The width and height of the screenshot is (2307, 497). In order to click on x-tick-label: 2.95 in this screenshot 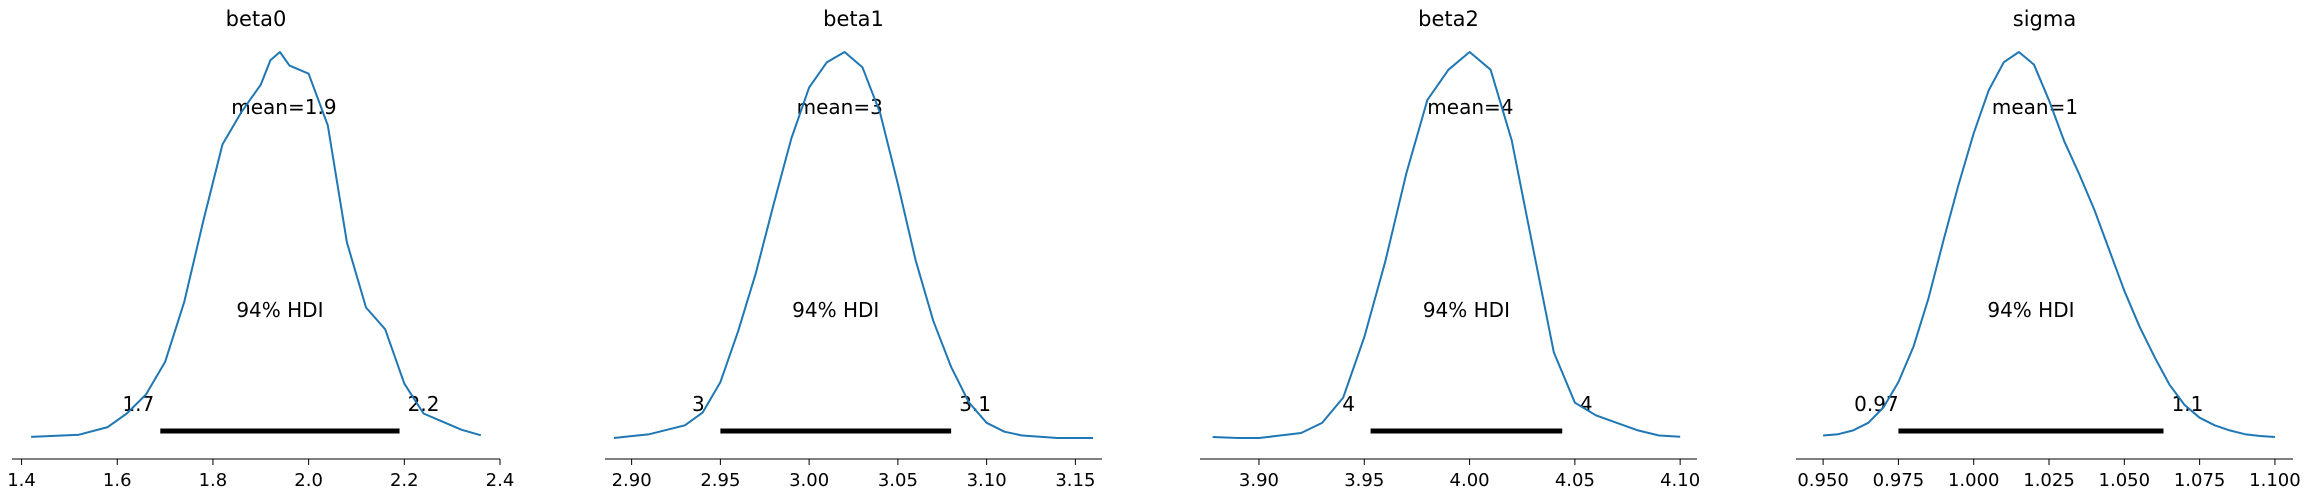, I will do `click(720, 480)`.